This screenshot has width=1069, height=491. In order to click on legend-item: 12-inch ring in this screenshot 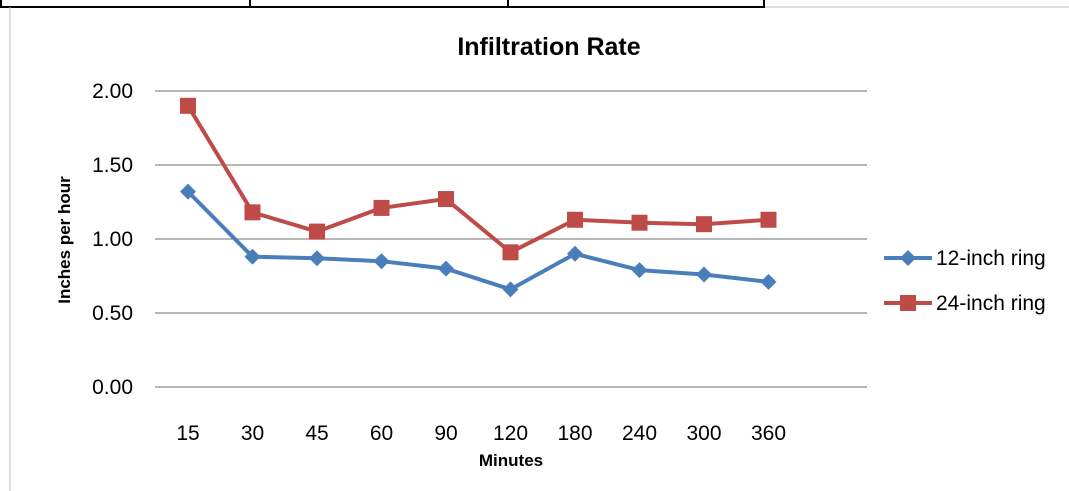, I will do `click(965, 258)`.